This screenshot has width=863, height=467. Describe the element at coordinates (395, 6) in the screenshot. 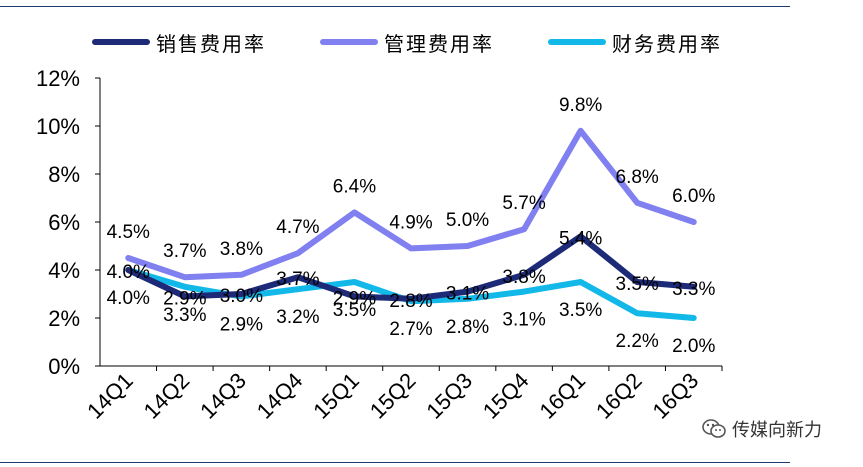

I see `top-rule` at that location.